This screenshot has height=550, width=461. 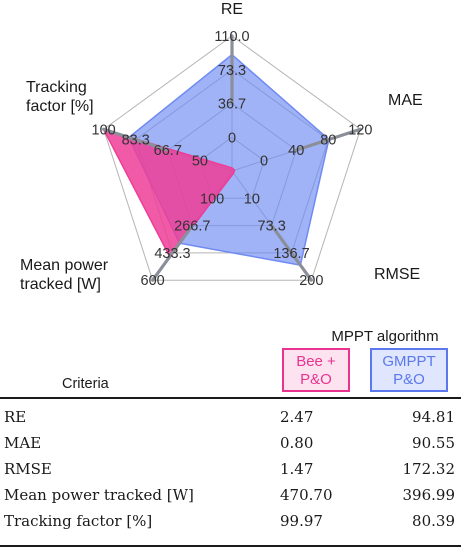 I want to click on row-criterion: RMSE, so click(x=28, y=469).